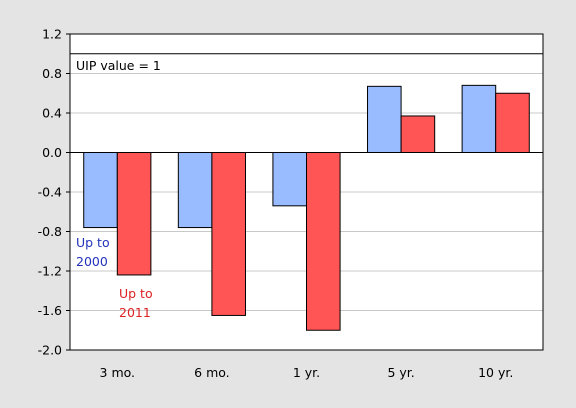 The height and width of the screenshot is (408, 576). What do you see at coordinates (52, 34) in the screenshot?
I see `y-tick-label: 1.2` at bounding box center [52, 34].